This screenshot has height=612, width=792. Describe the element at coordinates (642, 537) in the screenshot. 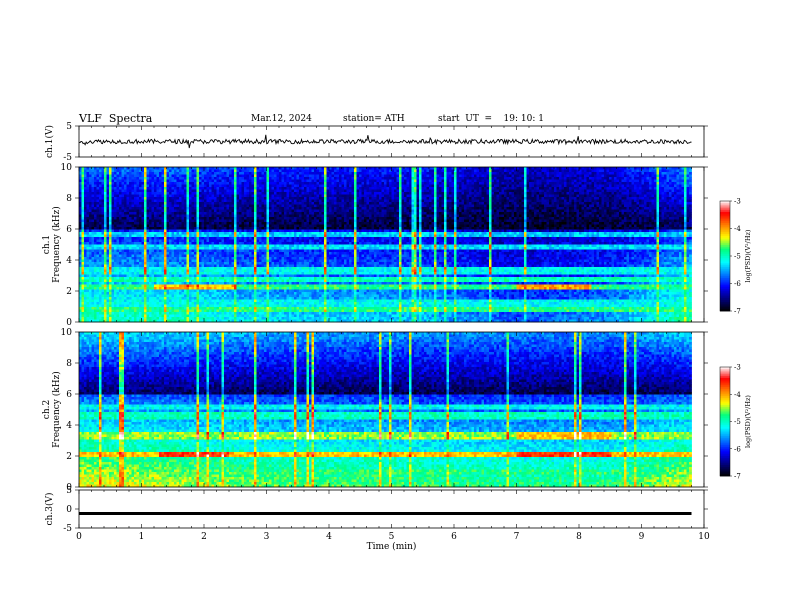

I see `x-tick-label: 9` at that location.